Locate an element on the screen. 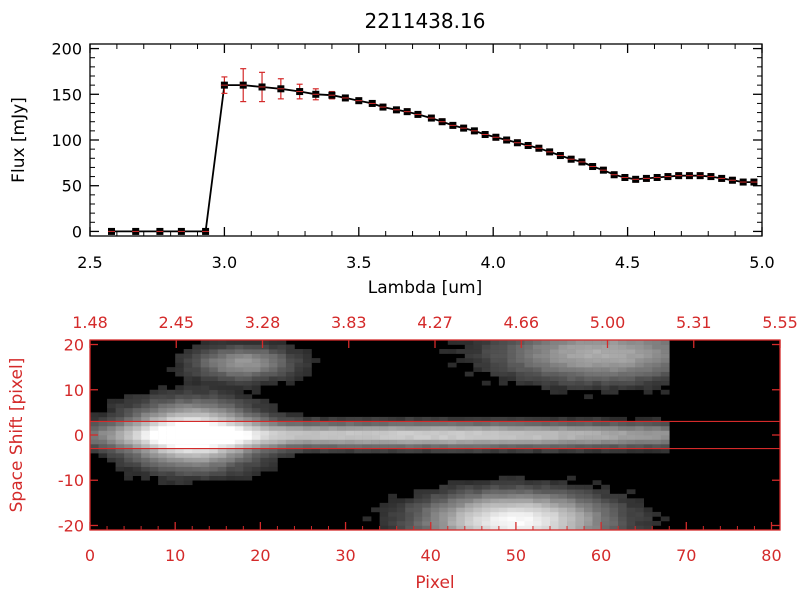 Image resolution: width=800 pixels, height=600 pixels. image-x-tick-label: 0 is located at coordinates (90, 555).